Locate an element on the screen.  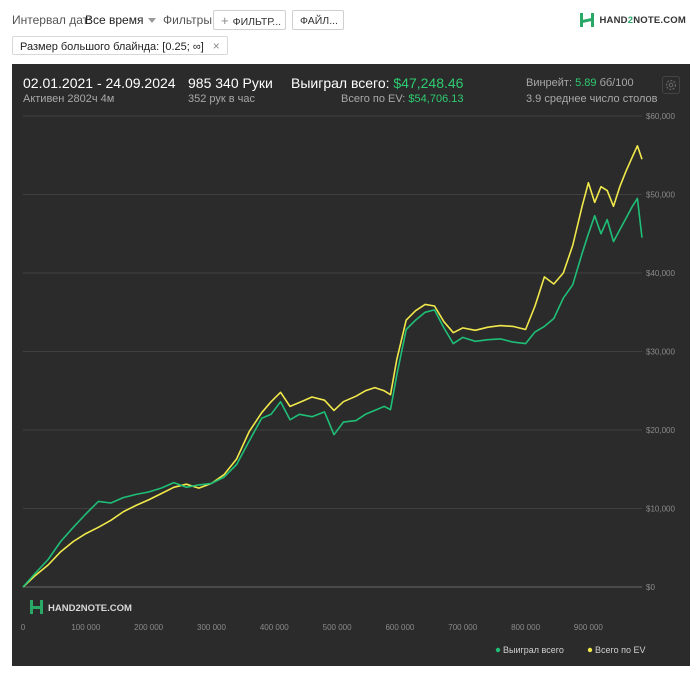
winrate-unit: бб/100 is located at coordinates (616, 83).